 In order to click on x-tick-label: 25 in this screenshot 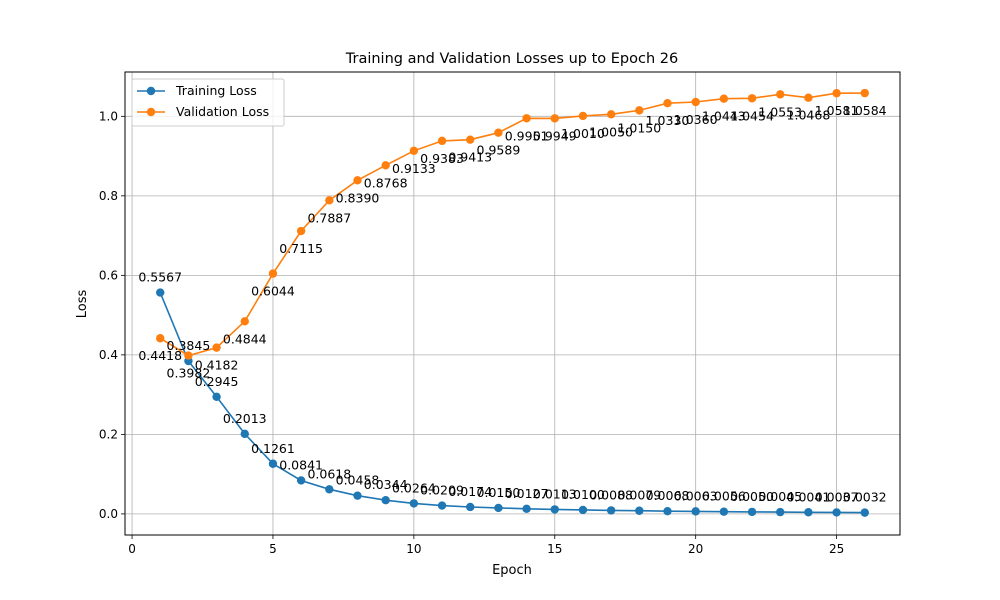, I will do `click(836, 549)`.